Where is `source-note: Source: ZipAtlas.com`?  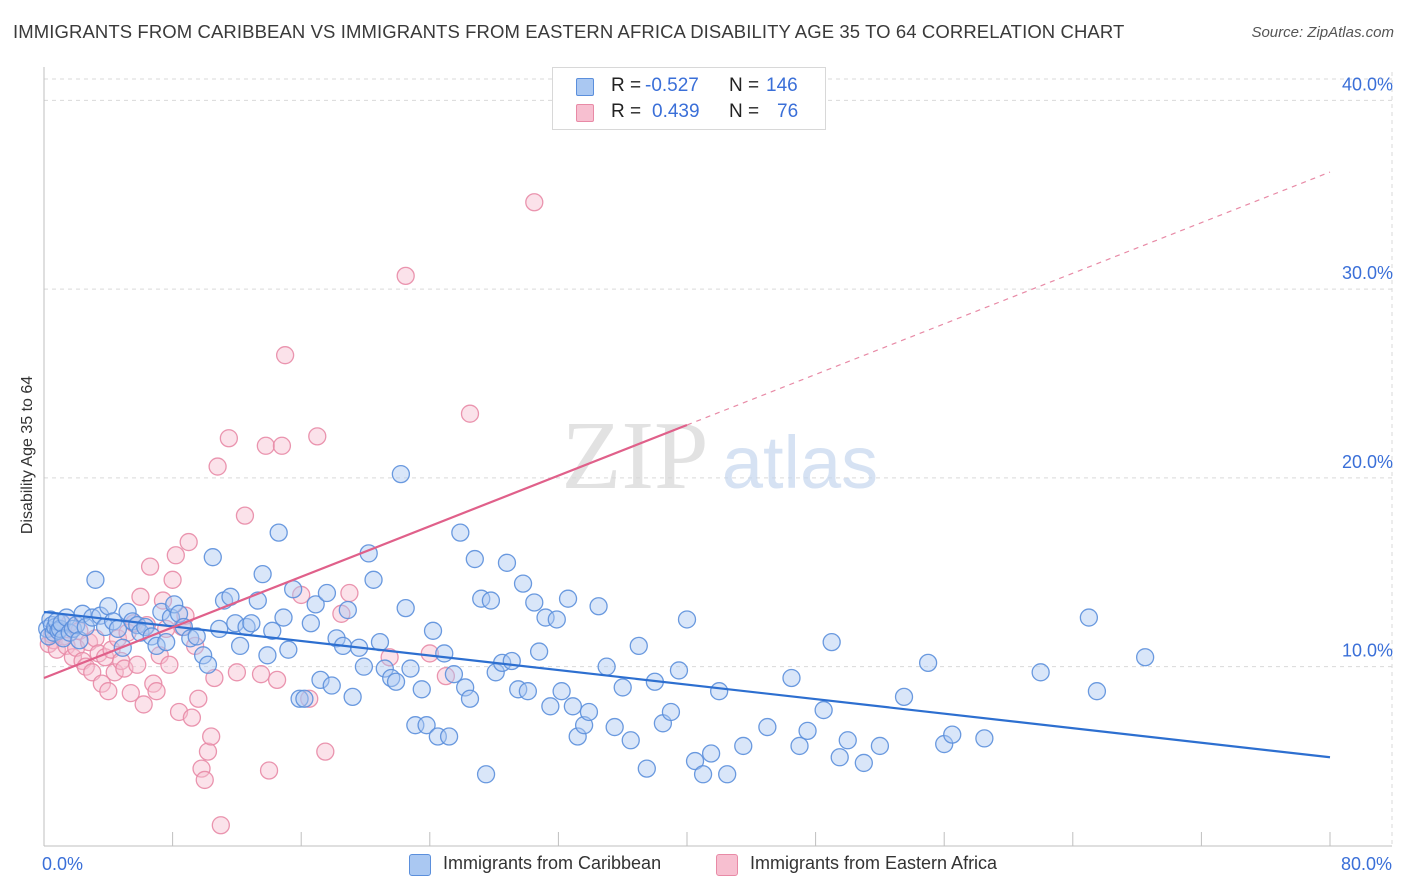
source-note: Source: ZipAtlas.com is located at coordinates (1322, 32).